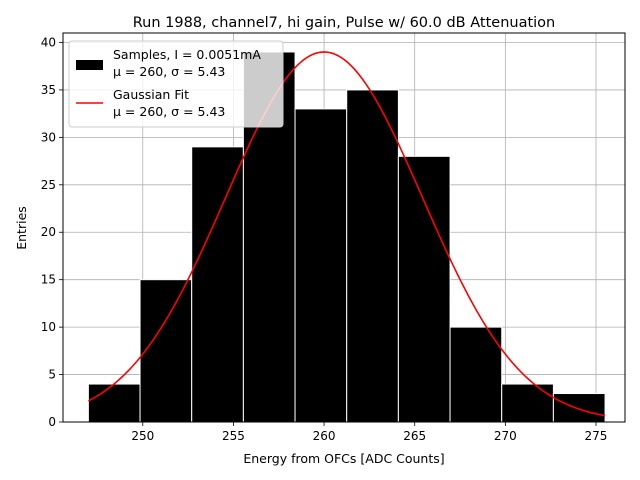 The image size is (640, 480). I want to click on legend-box, so click(176, 84).